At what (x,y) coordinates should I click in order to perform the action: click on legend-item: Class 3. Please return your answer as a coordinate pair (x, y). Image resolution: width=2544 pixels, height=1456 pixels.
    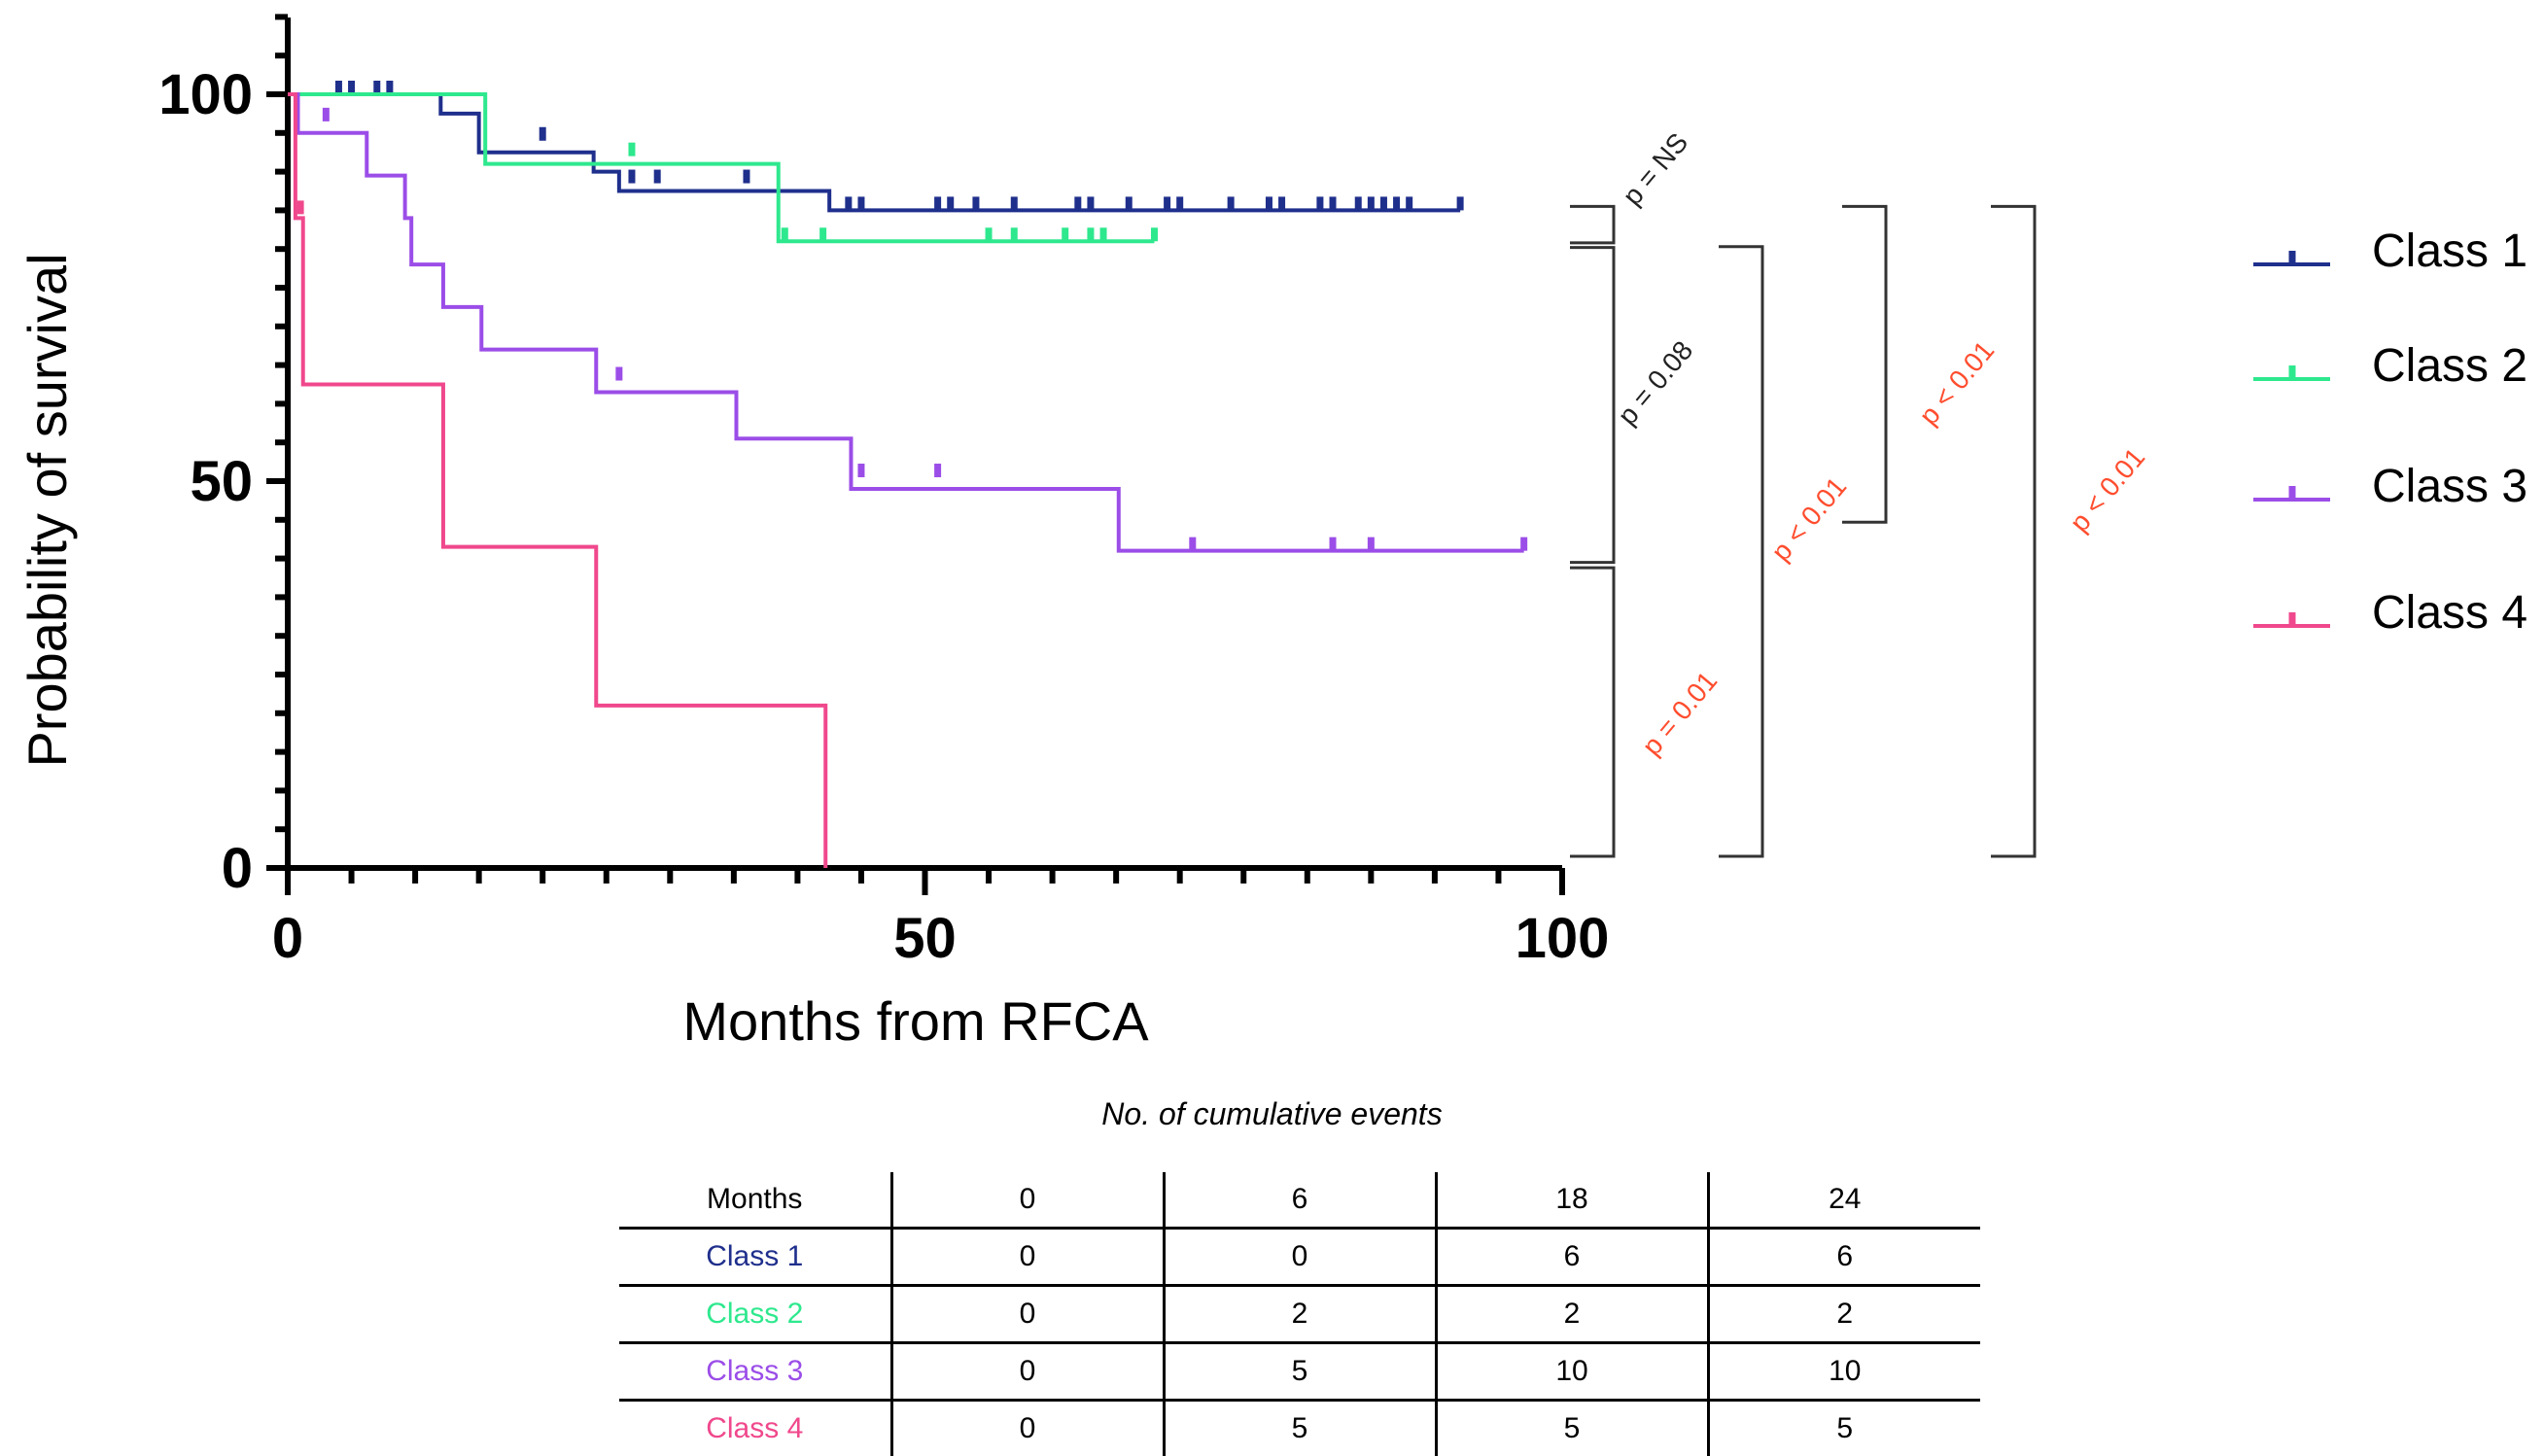
    Looking at the image, I should click on (2390, 486).